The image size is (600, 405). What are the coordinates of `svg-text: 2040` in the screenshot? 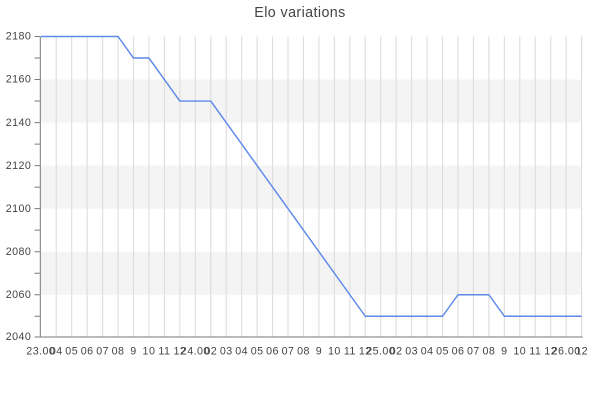 It's located at (19, 337).